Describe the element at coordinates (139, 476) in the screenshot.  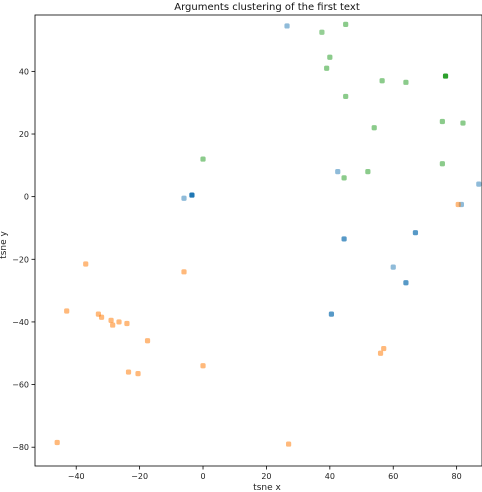
I see `x-tick-label: −20` at that location.